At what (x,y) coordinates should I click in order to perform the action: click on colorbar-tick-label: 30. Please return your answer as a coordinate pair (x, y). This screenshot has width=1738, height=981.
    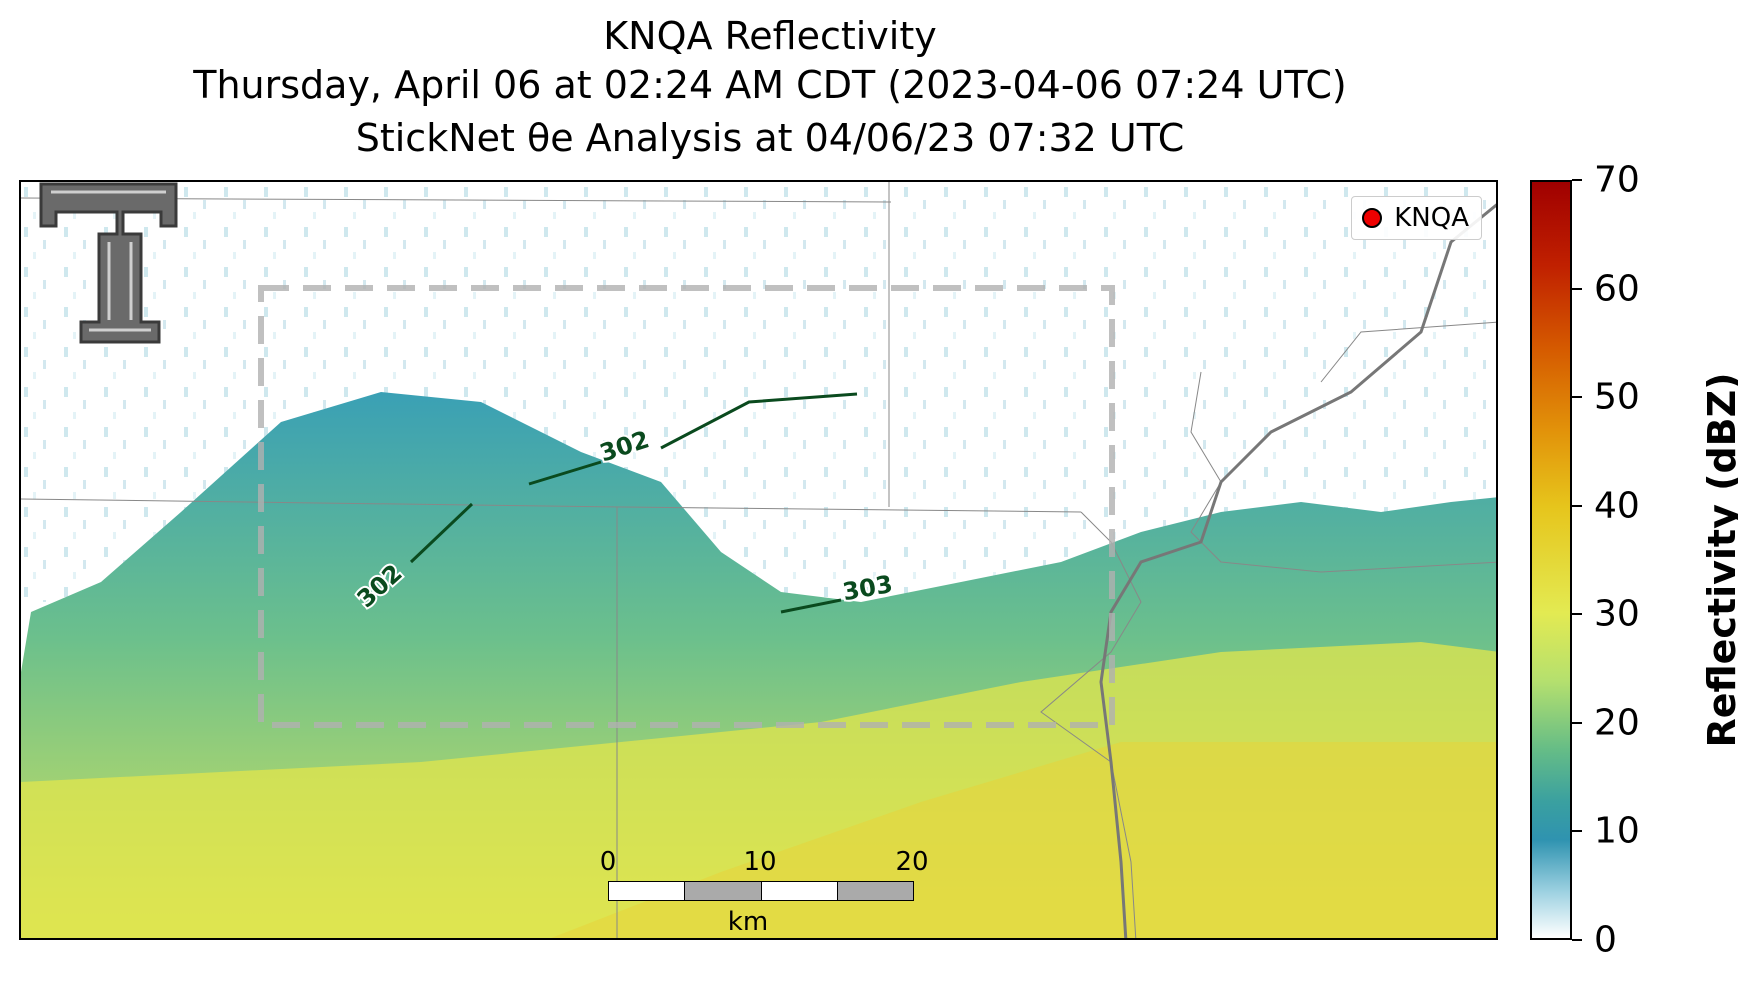
    Looking at the image, I should click on (1617, 614).